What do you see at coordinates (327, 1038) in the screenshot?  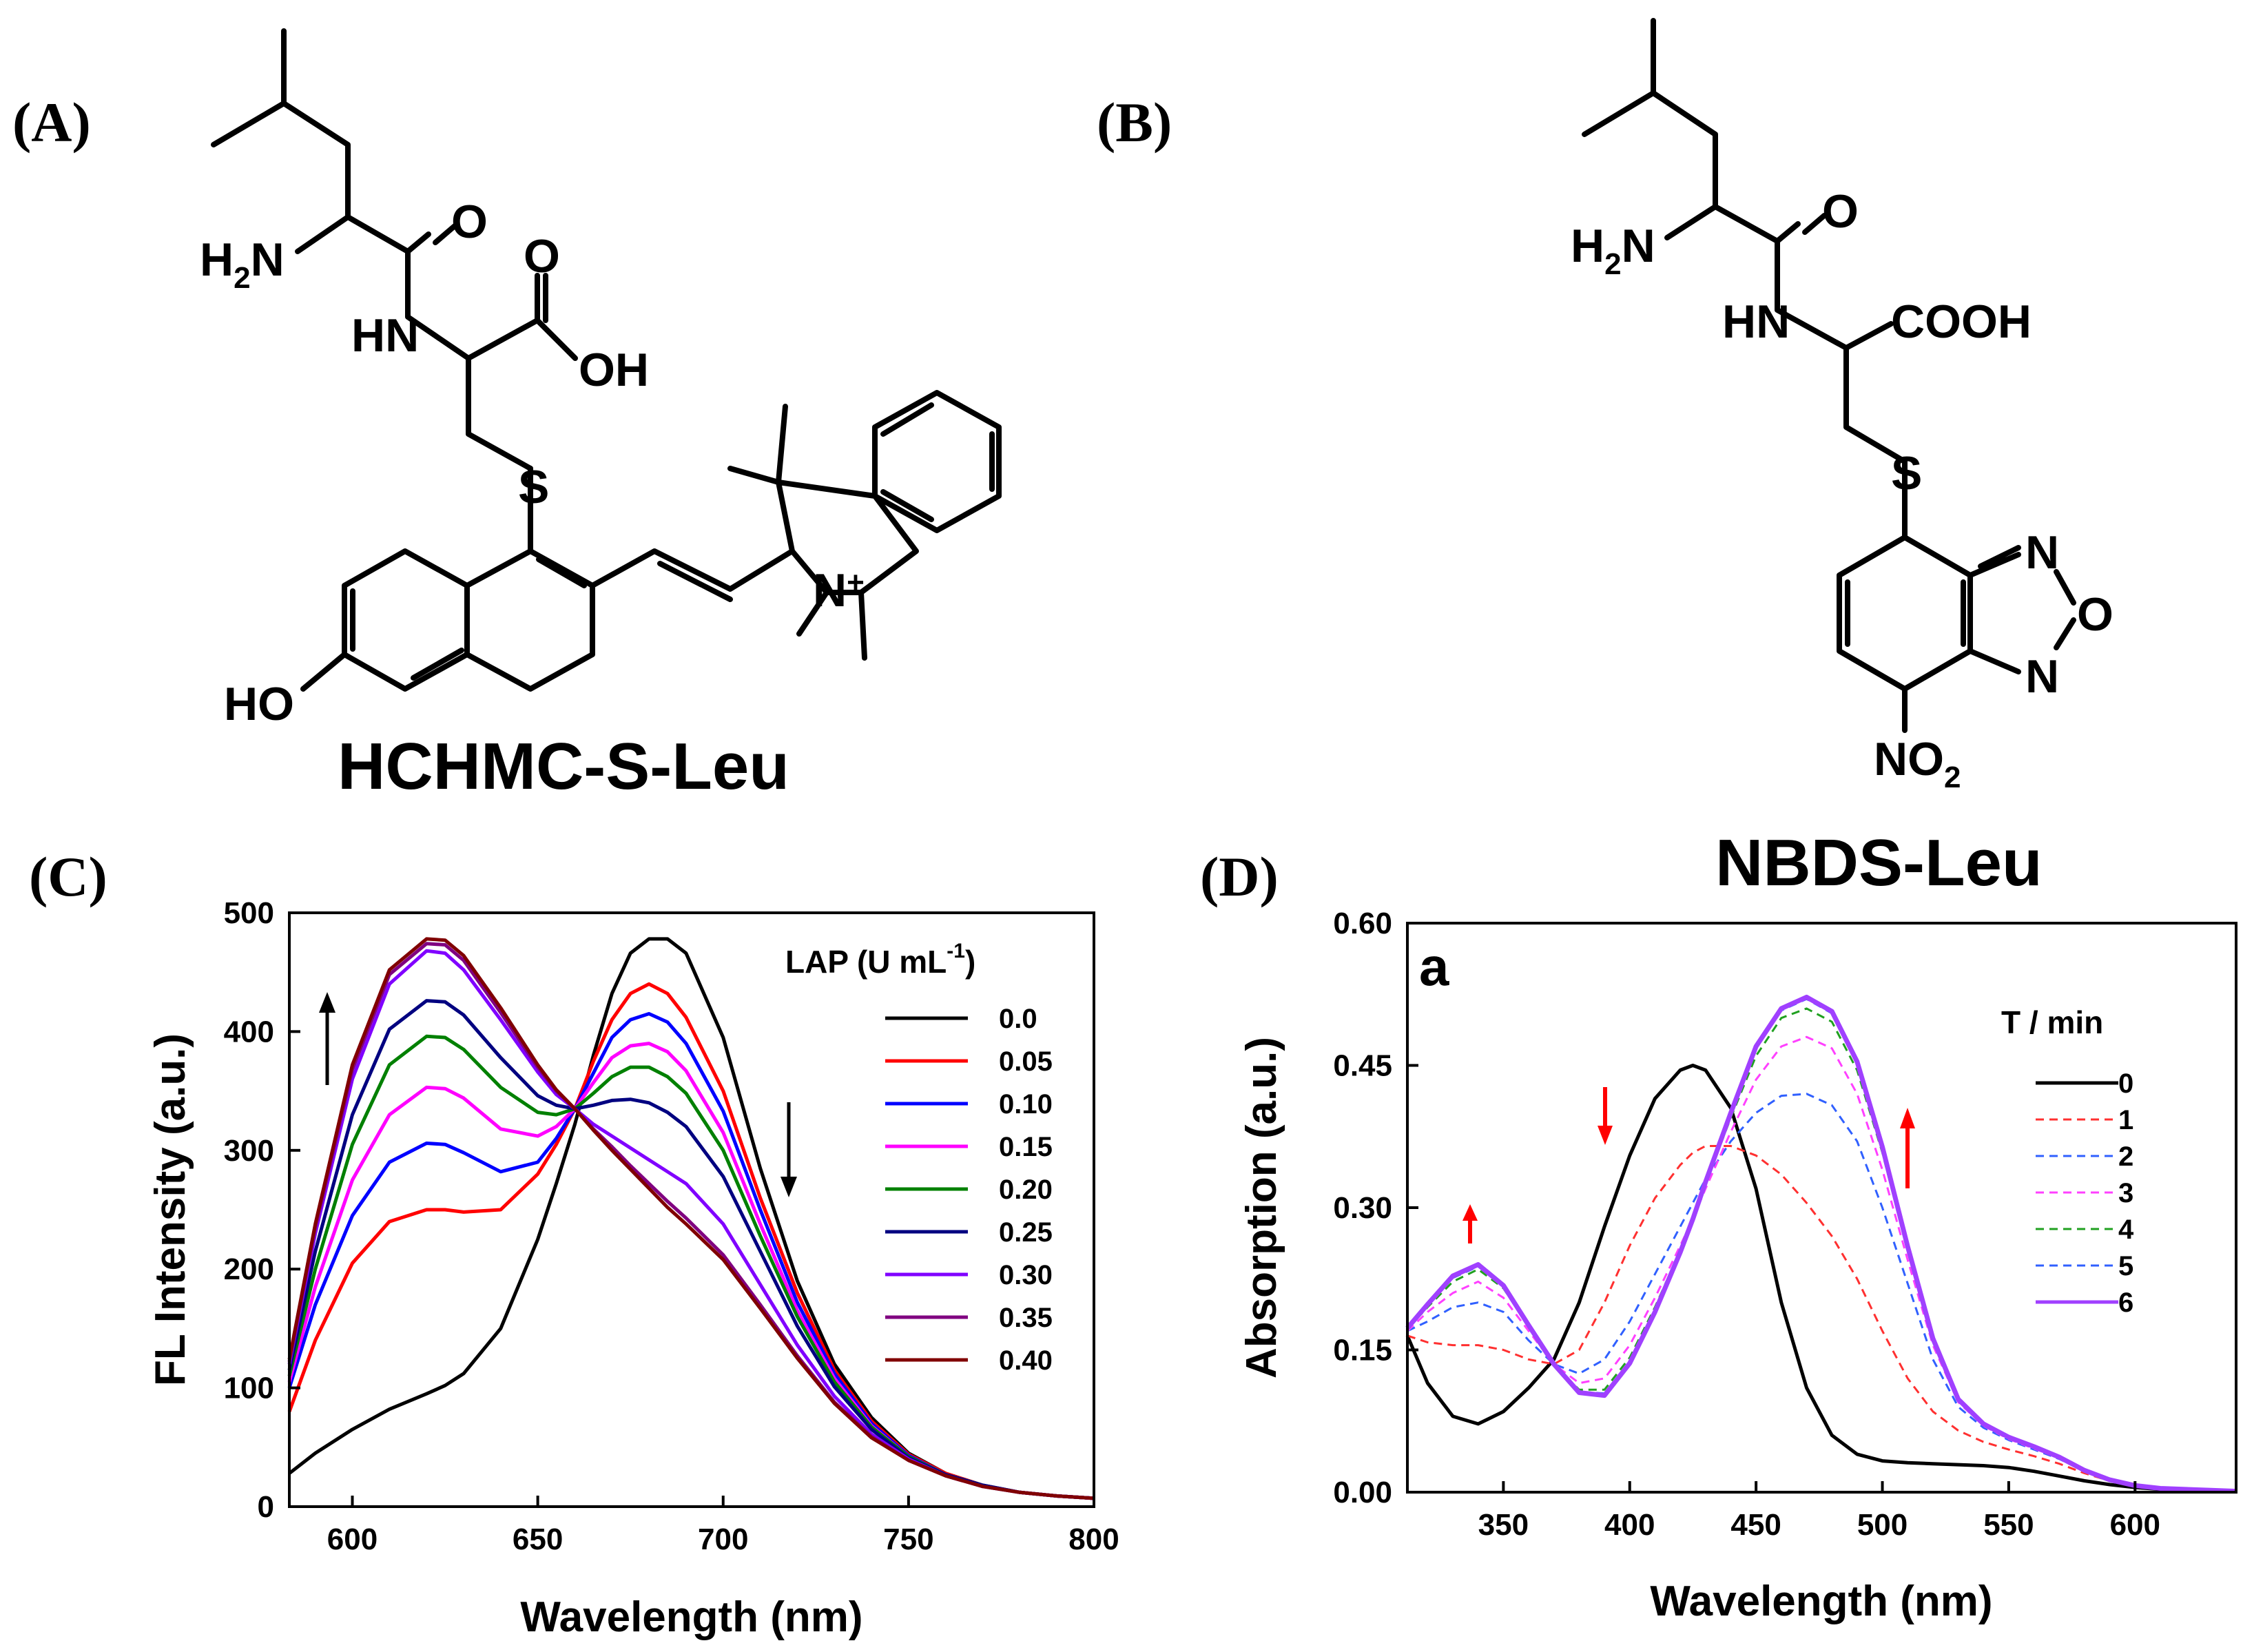 I see `chart-c-up-arrow` at bounding box center [327, 1038].